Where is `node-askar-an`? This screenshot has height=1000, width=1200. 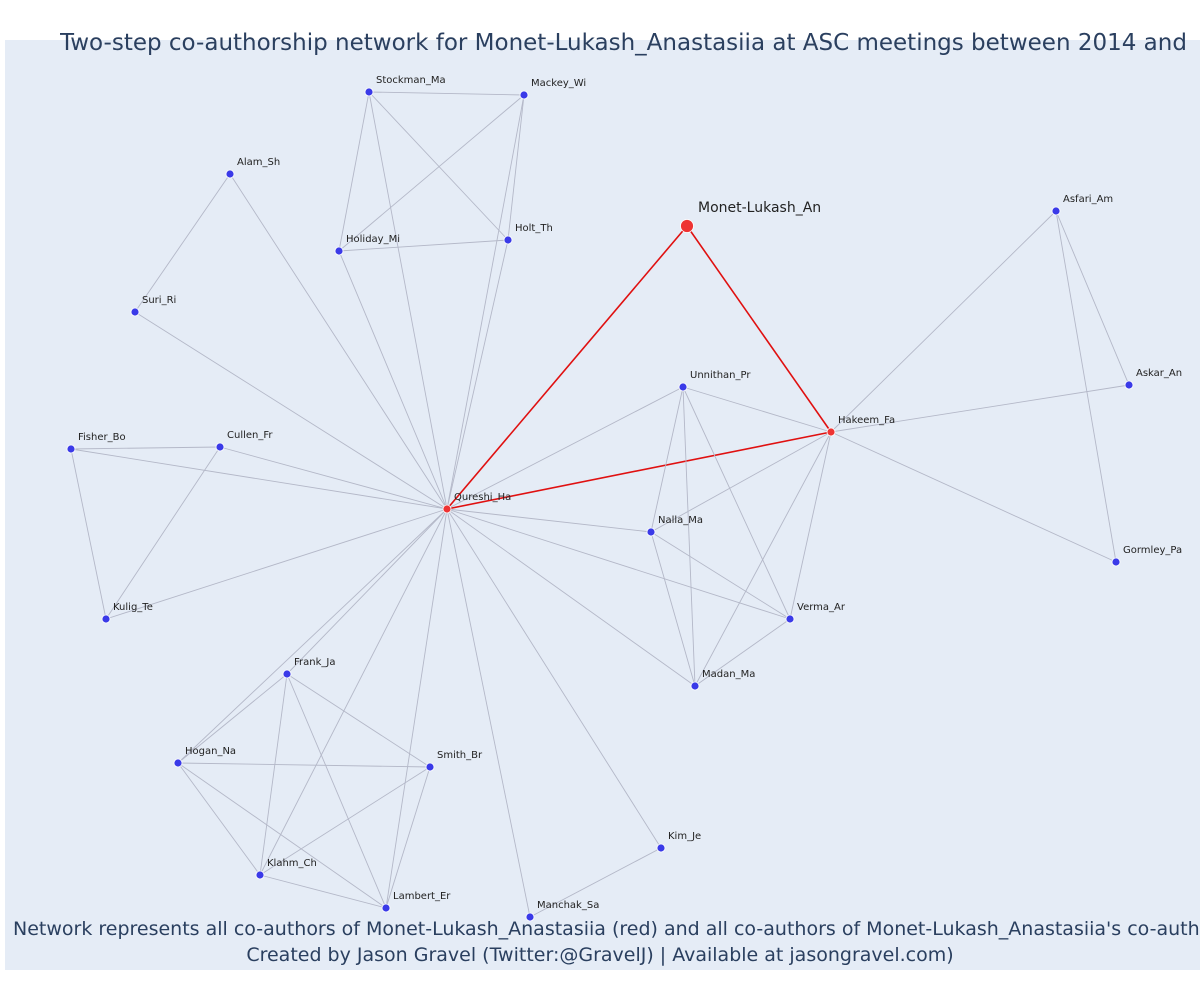
node-askar-an is located at coordinates (1129, 385).